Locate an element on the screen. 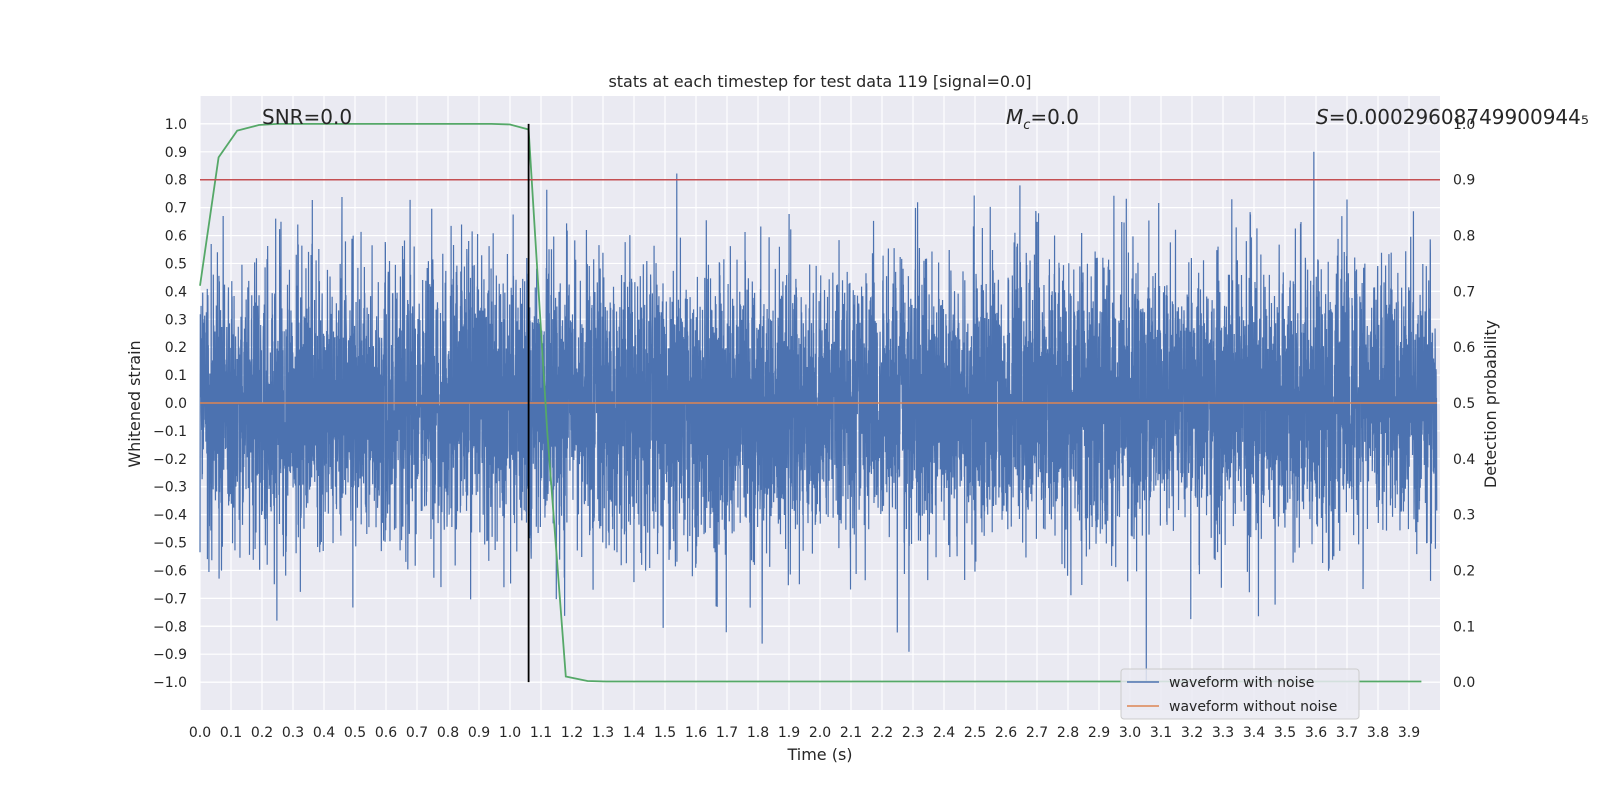  y-tick-label: −0.7 is located at coordinates (170, 599).